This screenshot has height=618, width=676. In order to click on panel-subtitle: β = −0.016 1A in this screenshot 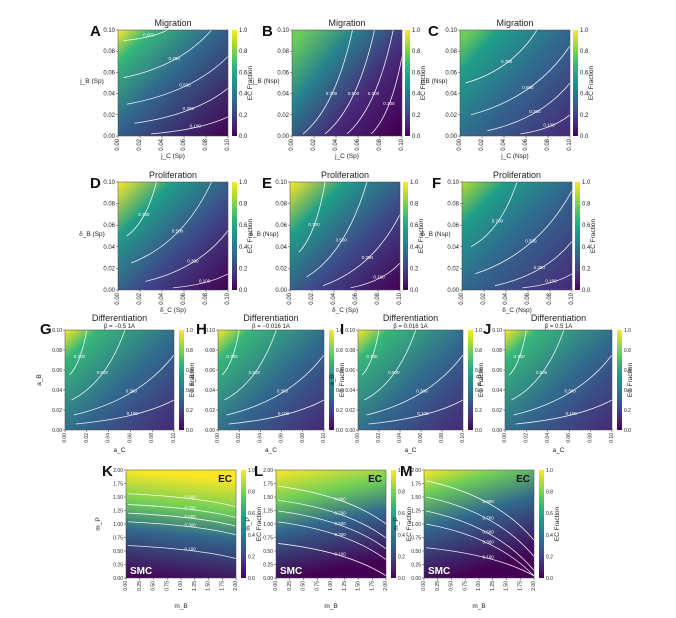, I will do `click(271, 327)`.